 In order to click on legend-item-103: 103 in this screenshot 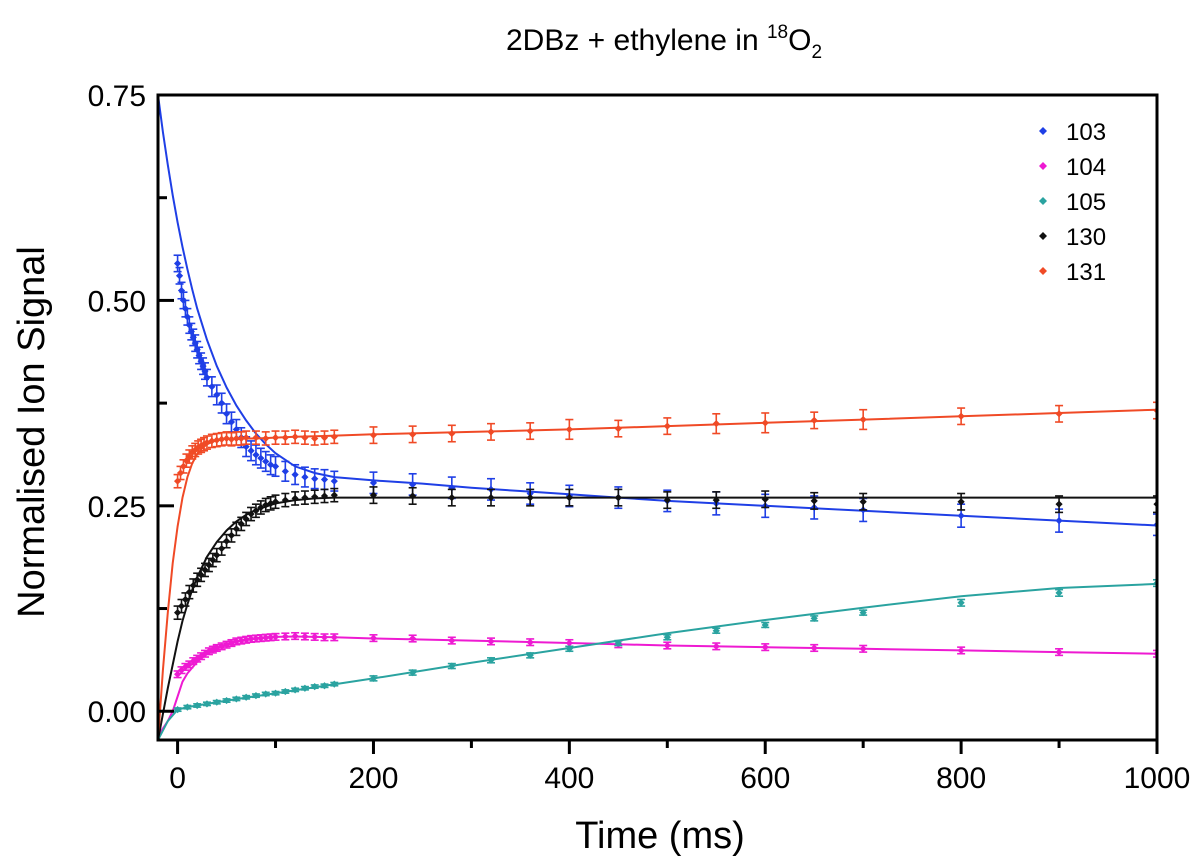, I will do `click(1072, 132)`.